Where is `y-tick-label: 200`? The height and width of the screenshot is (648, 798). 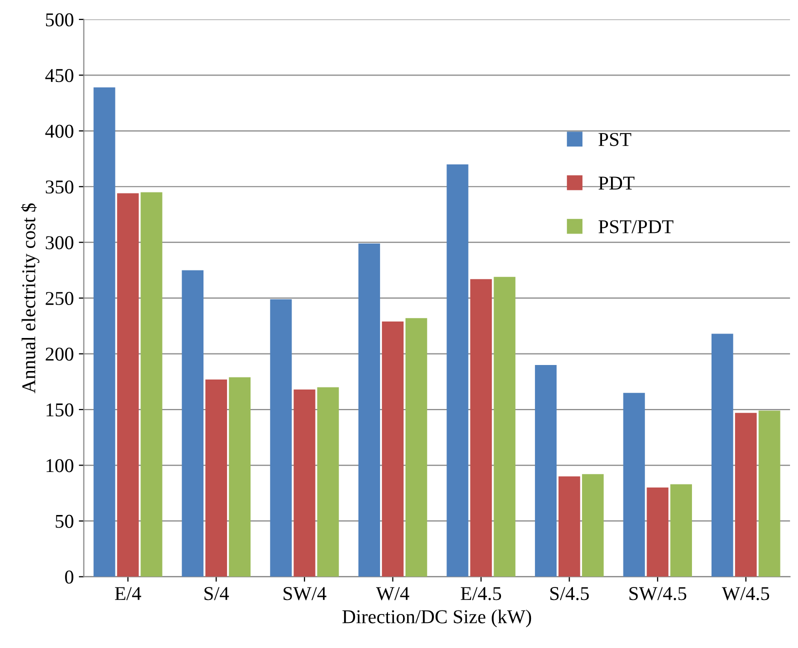 y-tick-label: 200 is located at coordinates (60, 354).